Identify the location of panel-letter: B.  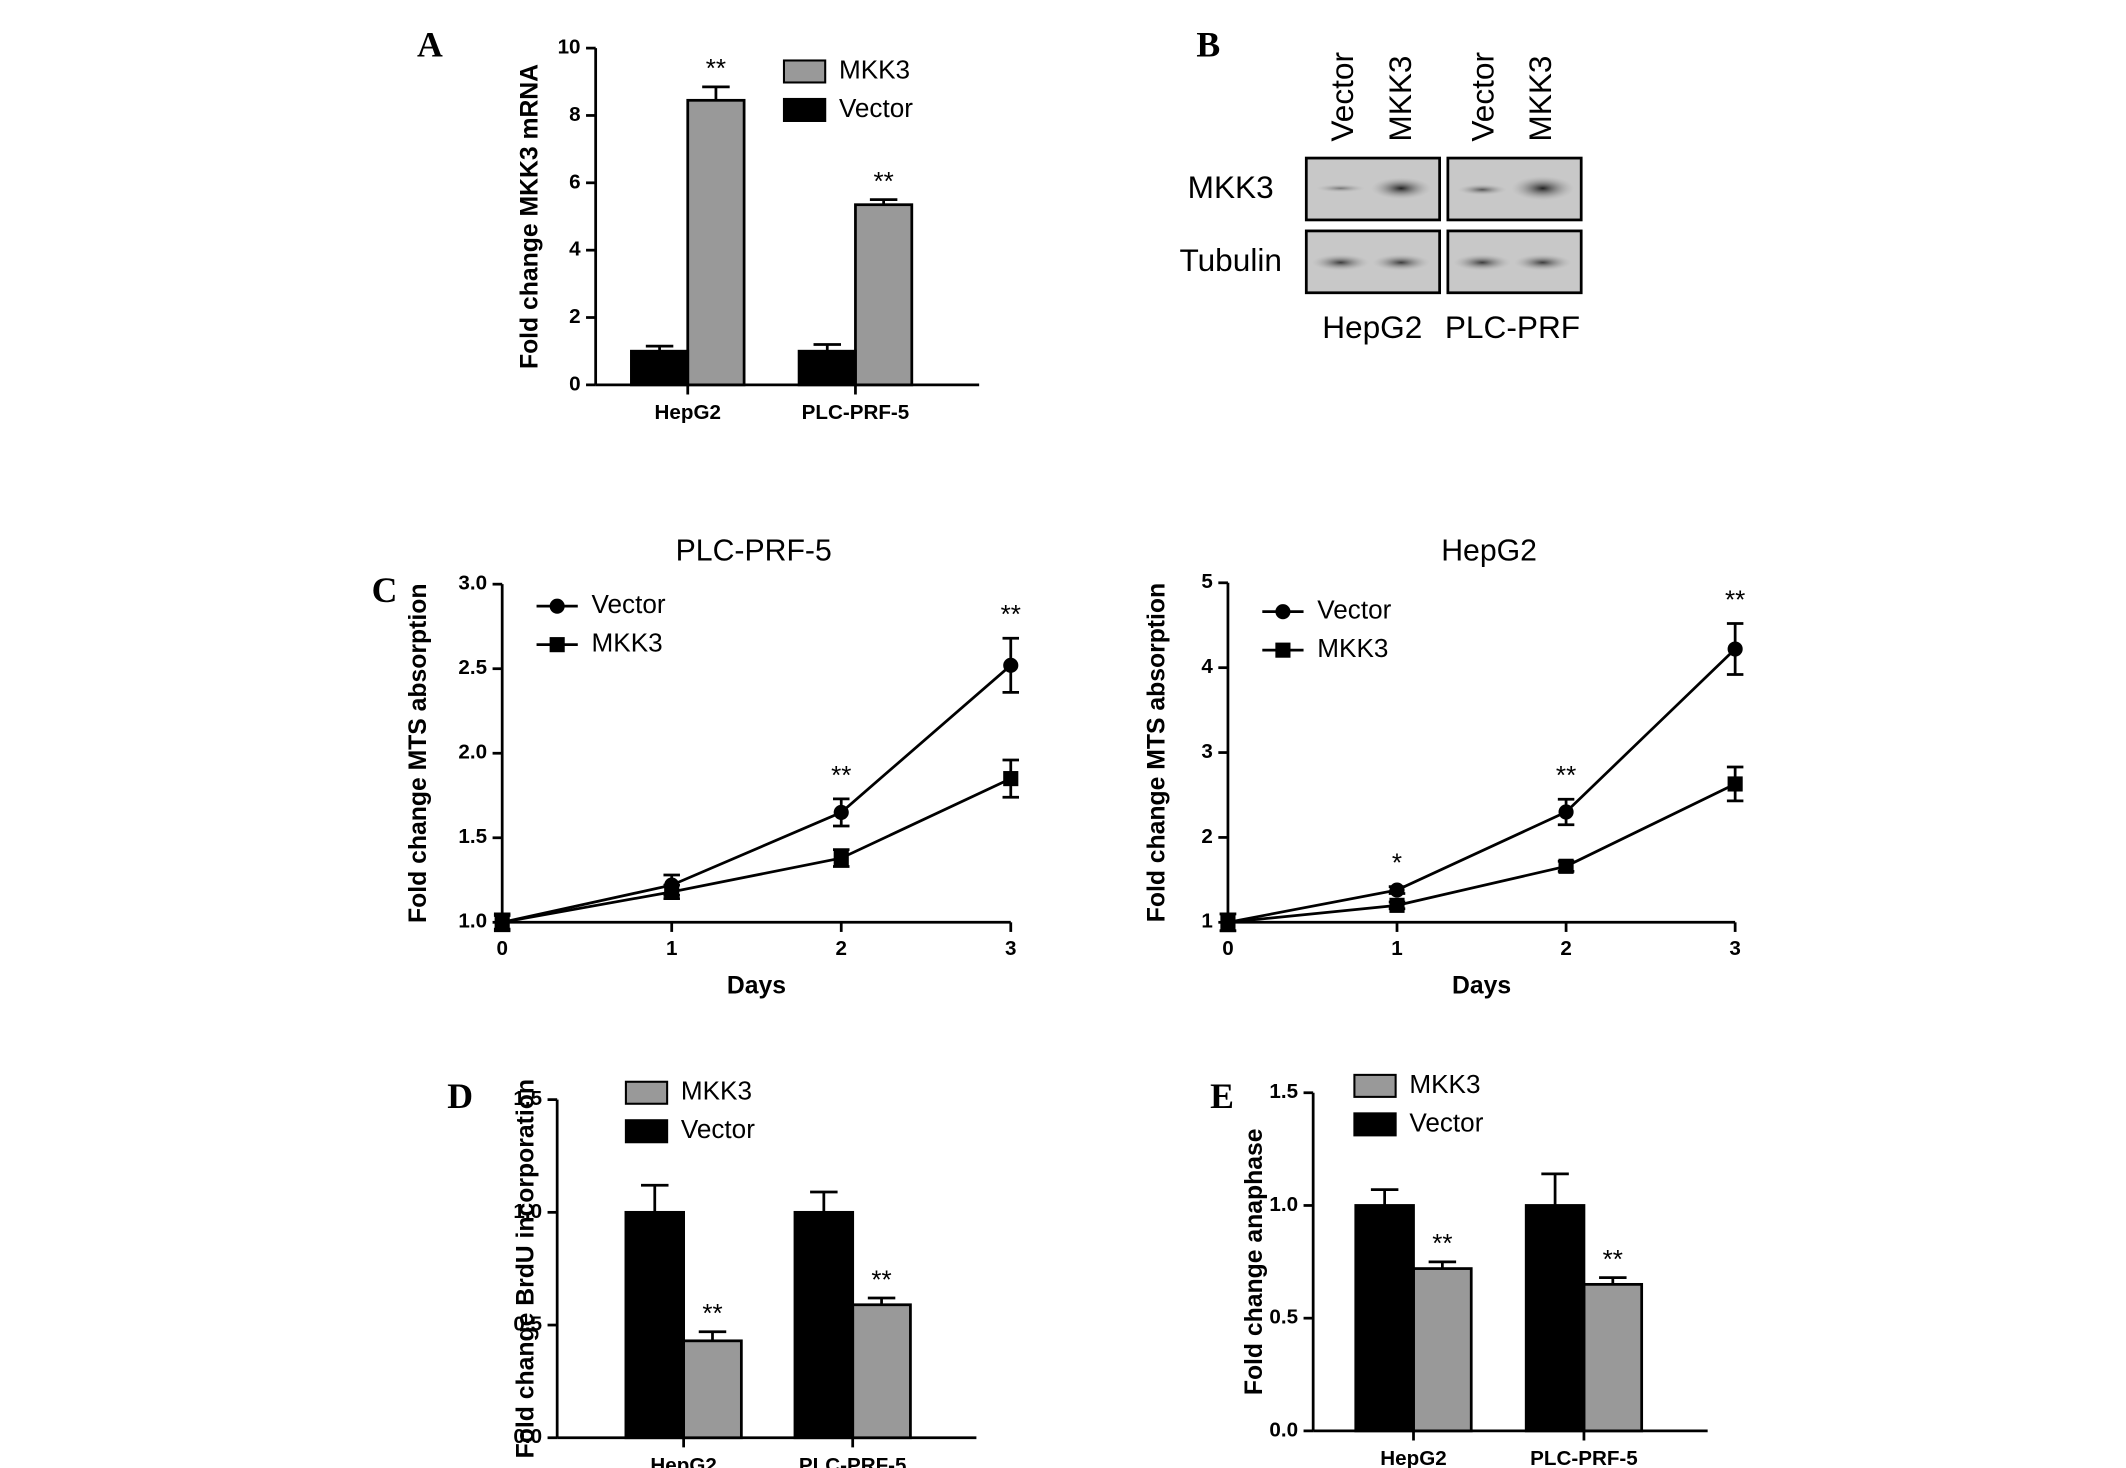
(1208, 44).